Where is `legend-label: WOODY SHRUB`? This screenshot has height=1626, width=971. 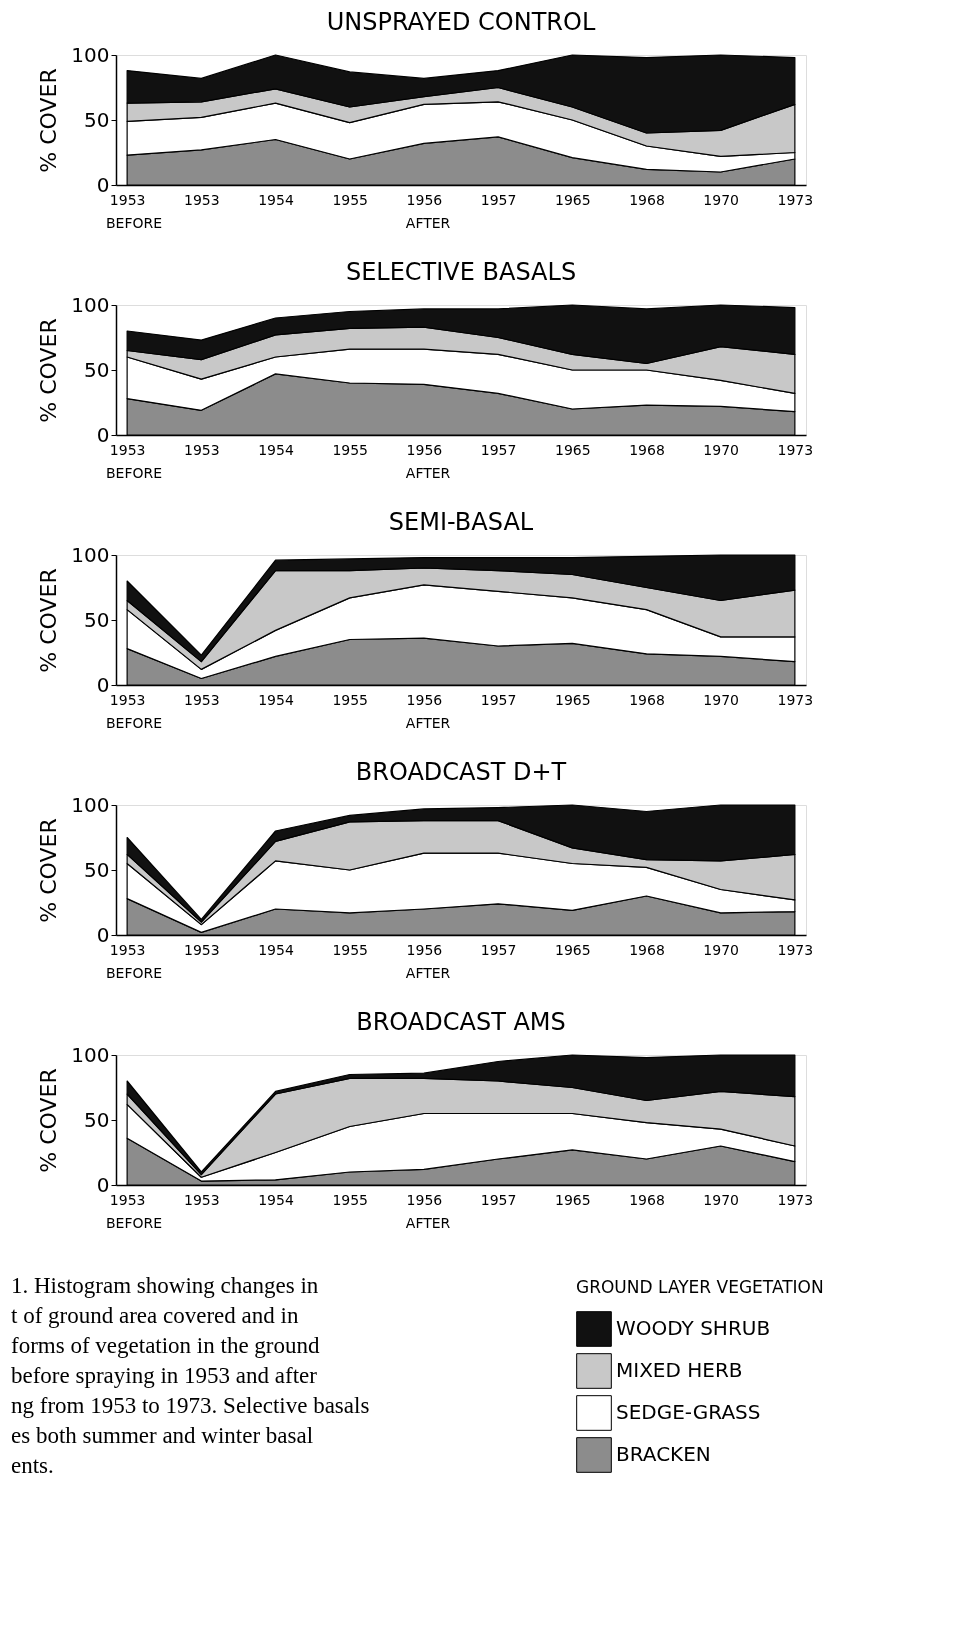
legend-label: WOODY SHRUB is located at coordinates (693, 1328).